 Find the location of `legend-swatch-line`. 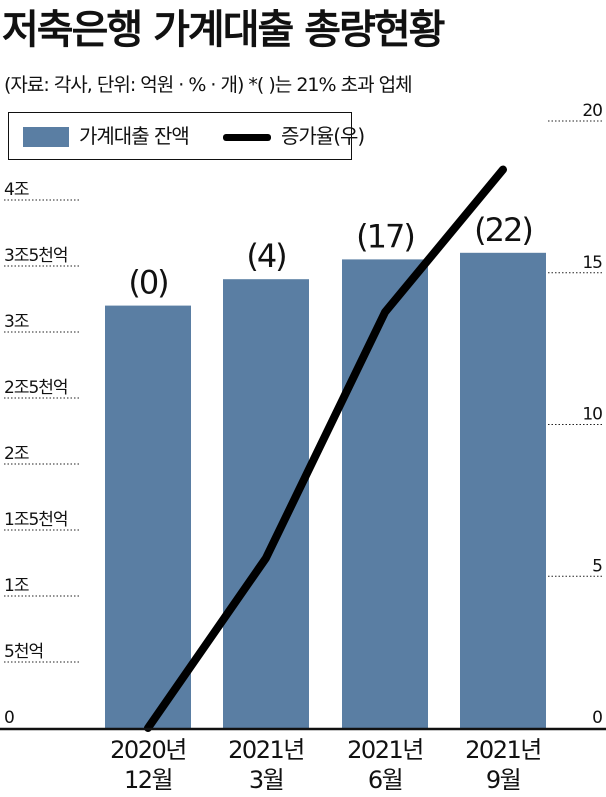

legend-swatch-line is located at coordinates (247, 137).